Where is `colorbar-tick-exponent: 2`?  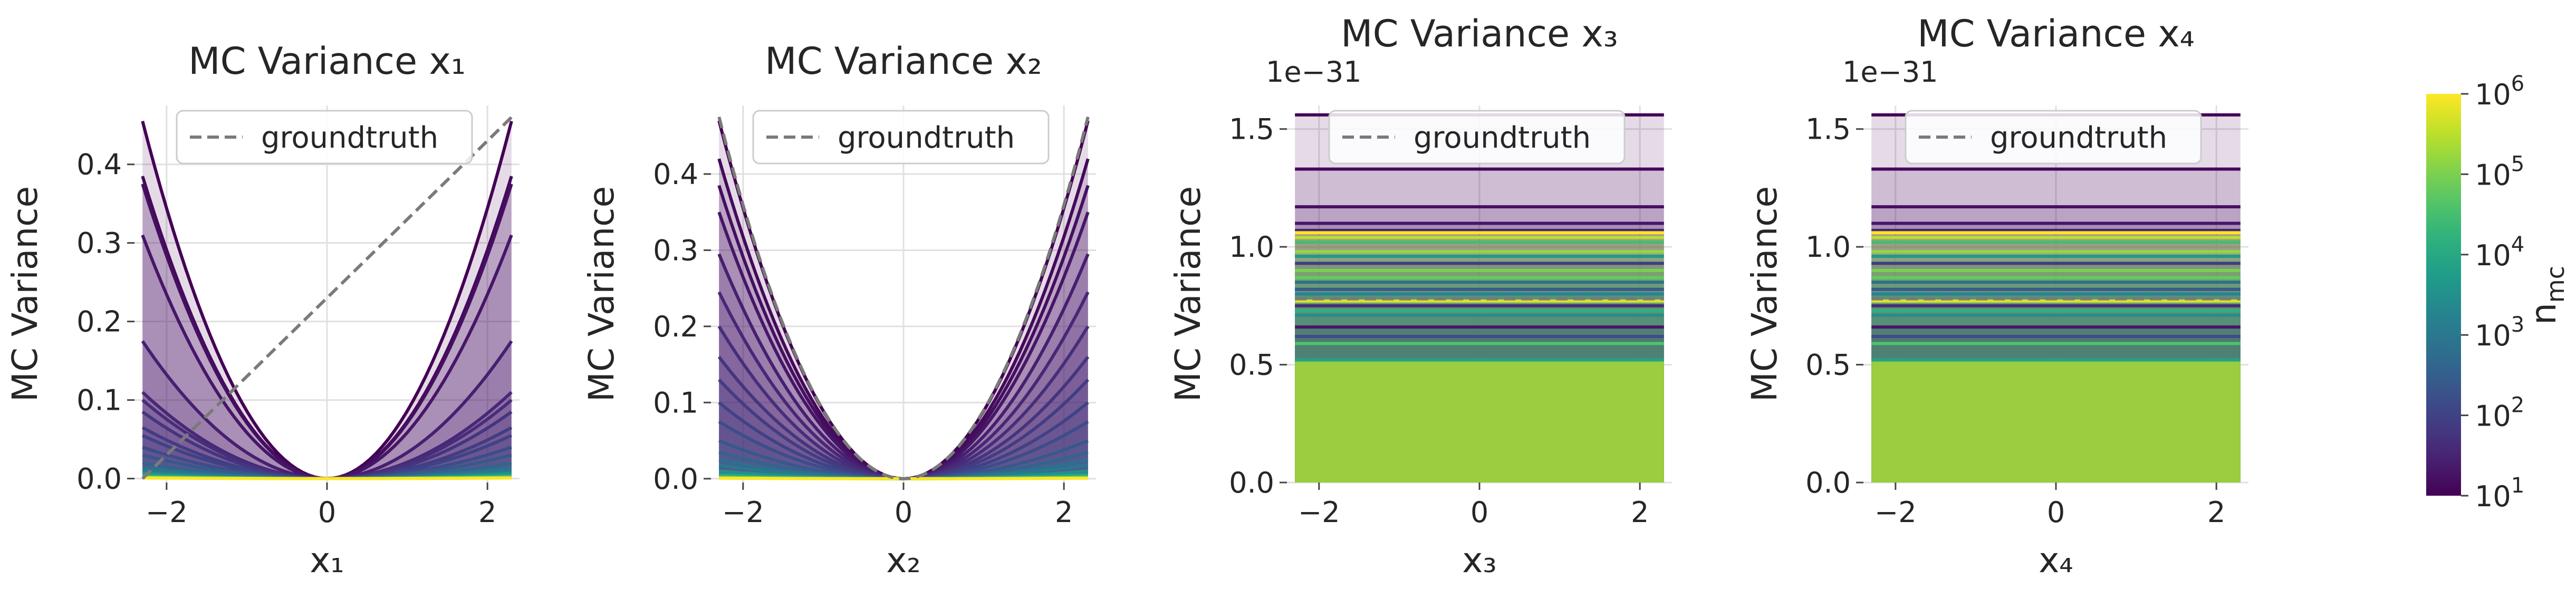
colorbar-tick-exponent: 2 is located at coordinates (2517, 406).